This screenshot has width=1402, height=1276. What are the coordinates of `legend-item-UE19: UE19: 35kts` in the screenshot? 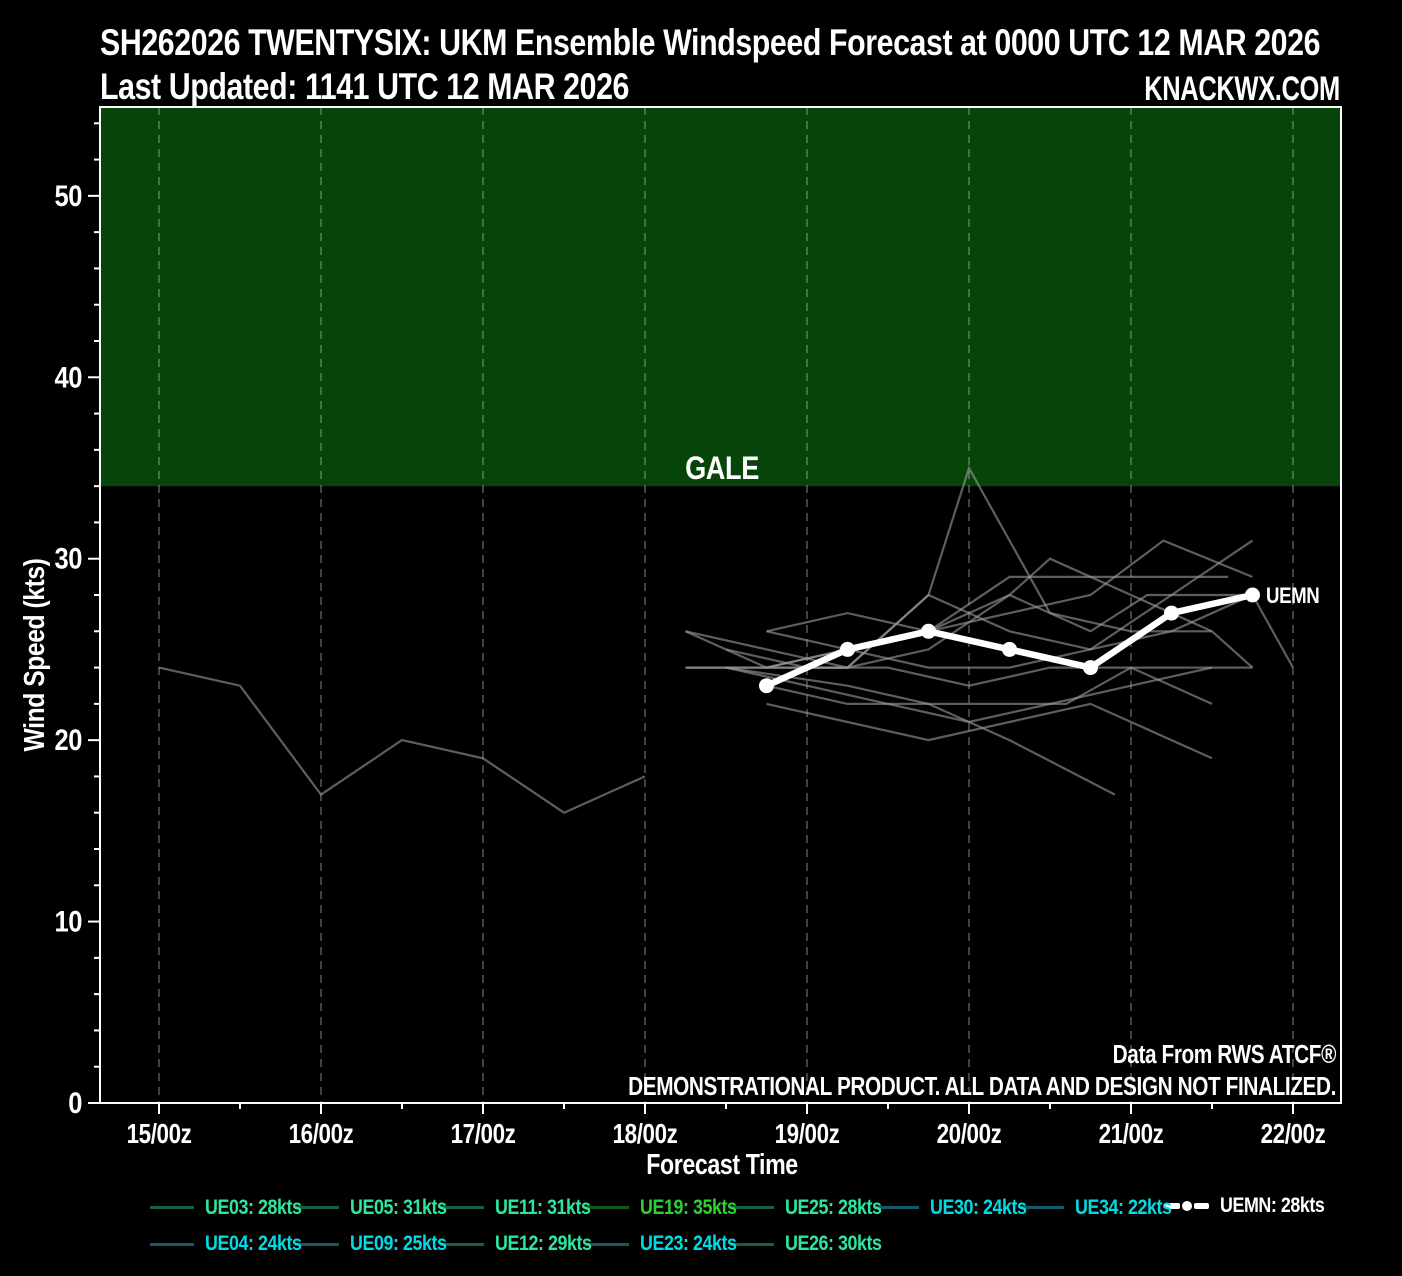 It's located at (661, 1208).